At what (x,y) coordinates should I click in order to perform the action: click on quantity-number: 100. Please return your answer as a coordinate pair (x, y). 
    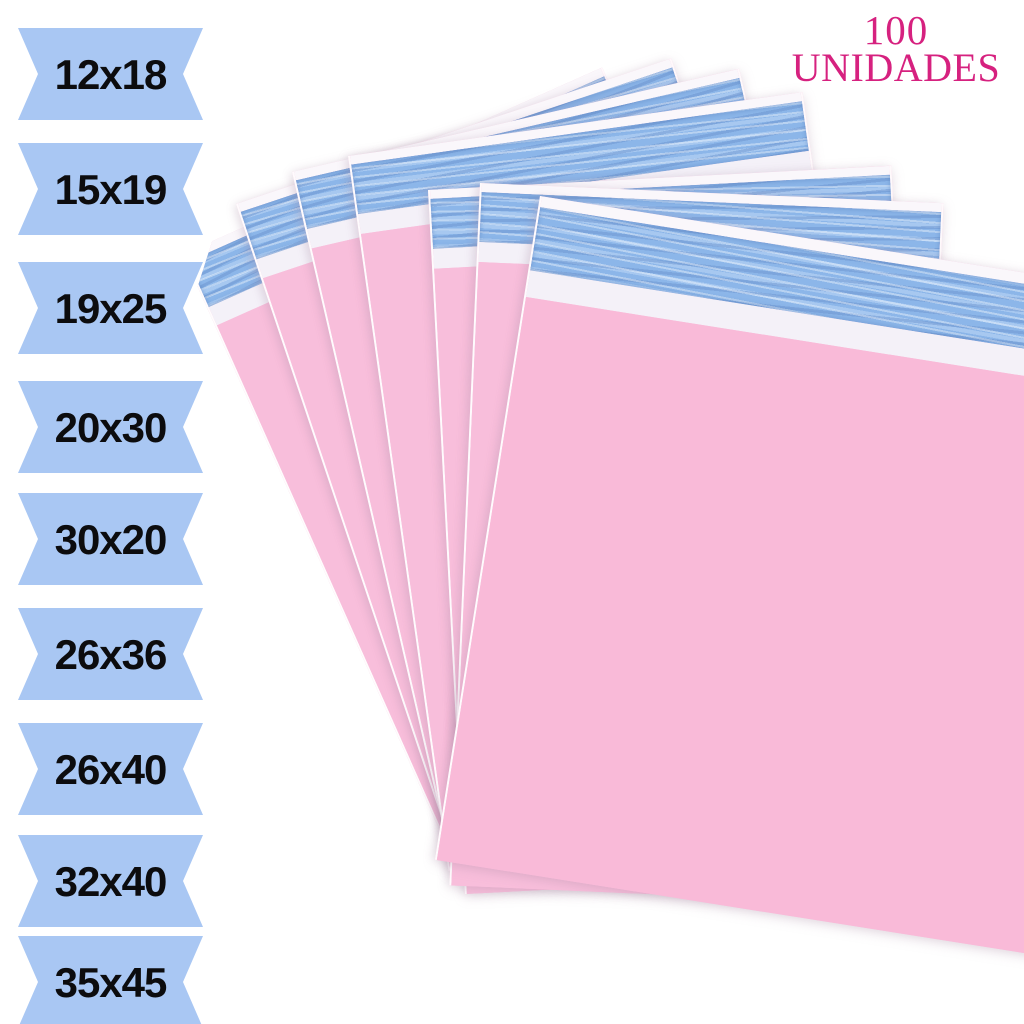
    Looking at the image, I should click on (896, 30).